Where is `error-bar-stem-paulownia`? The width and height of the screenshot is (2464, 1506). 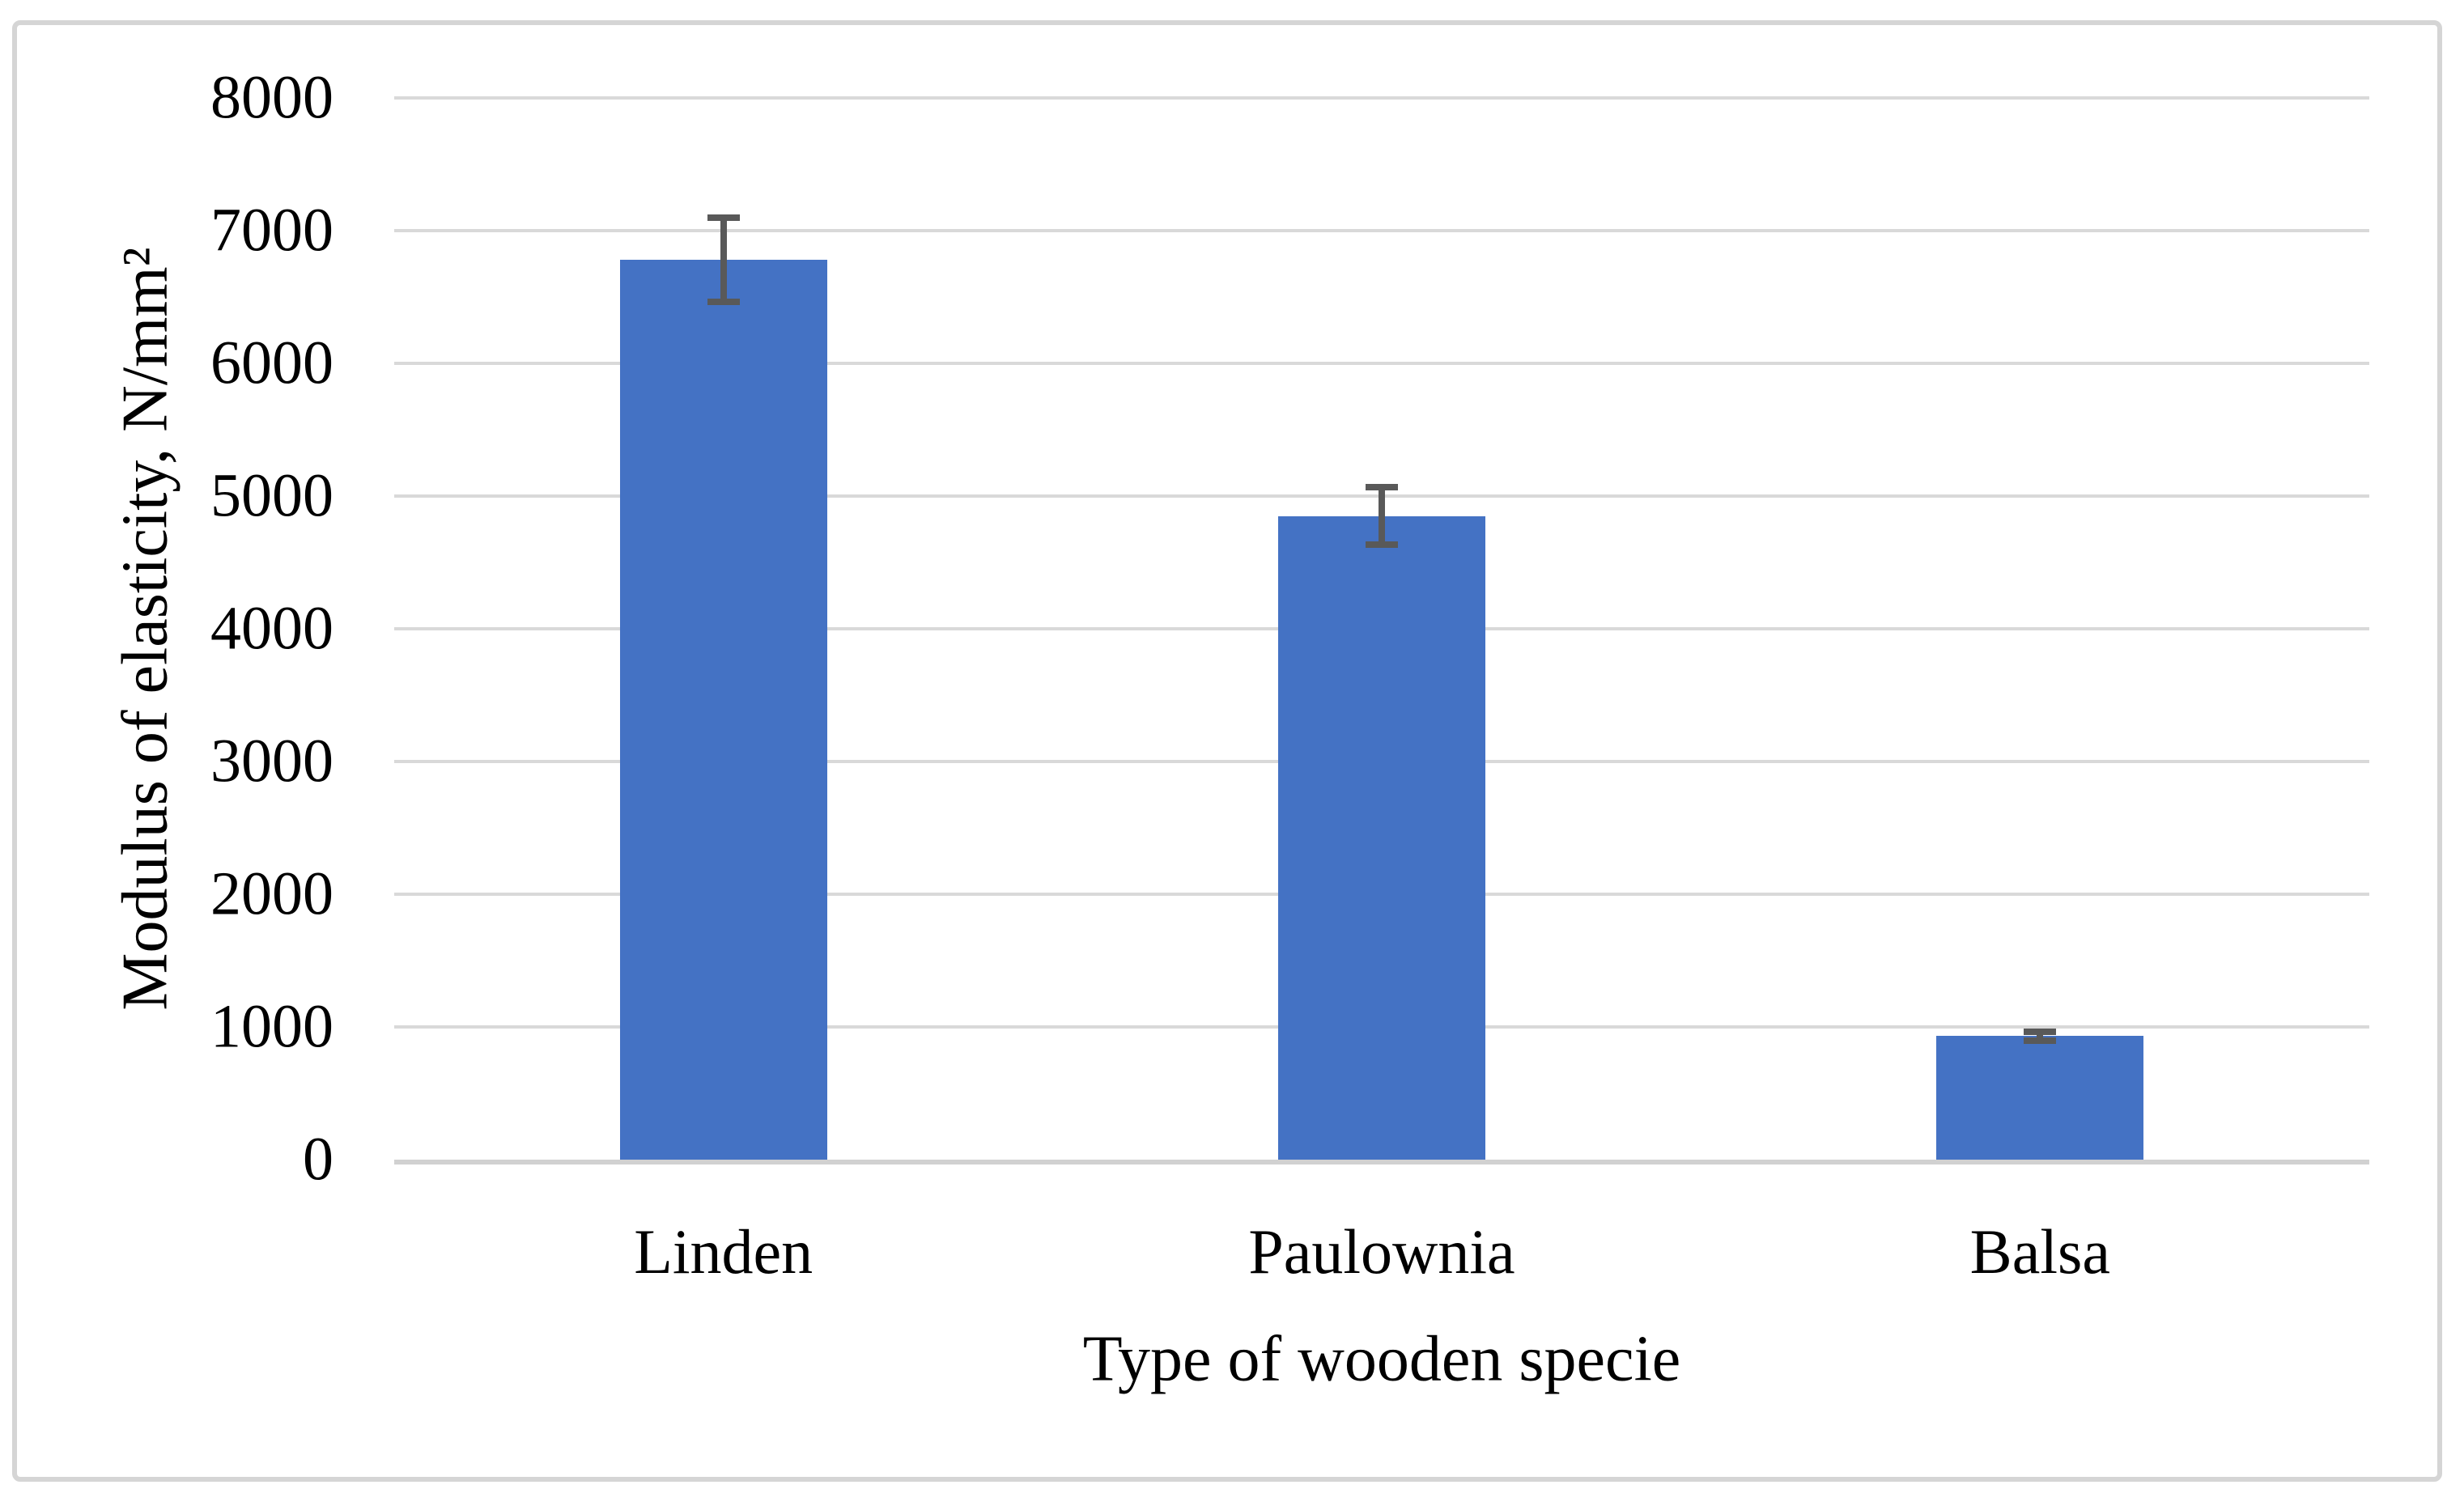 error-bar-stem-paulownia is located at coordinates (1382, 516).